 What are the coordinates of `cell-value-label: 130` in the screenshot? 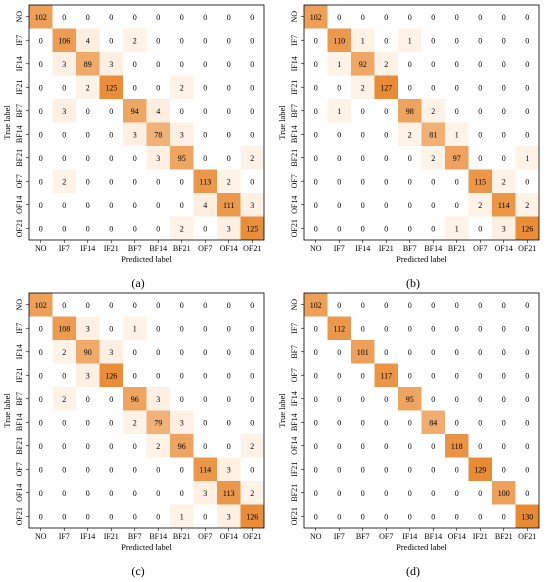 It's located at (527, 516).